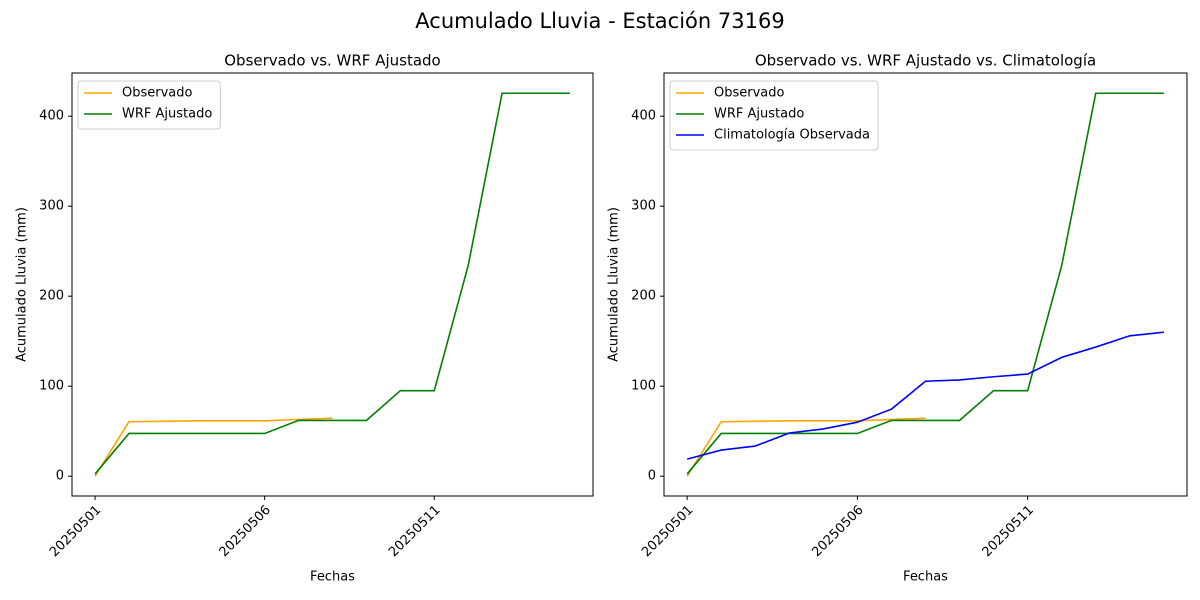  What do you see at coordinates (332, 61) in the screenshot?
I see `chart-title: Observado vs. WRF Ajustado` at bounding box center [332, 61].